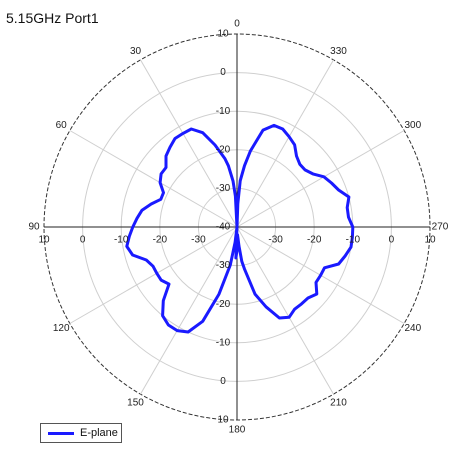  I want to click on radial-label-right-neg20: -20, so click(314, 240).